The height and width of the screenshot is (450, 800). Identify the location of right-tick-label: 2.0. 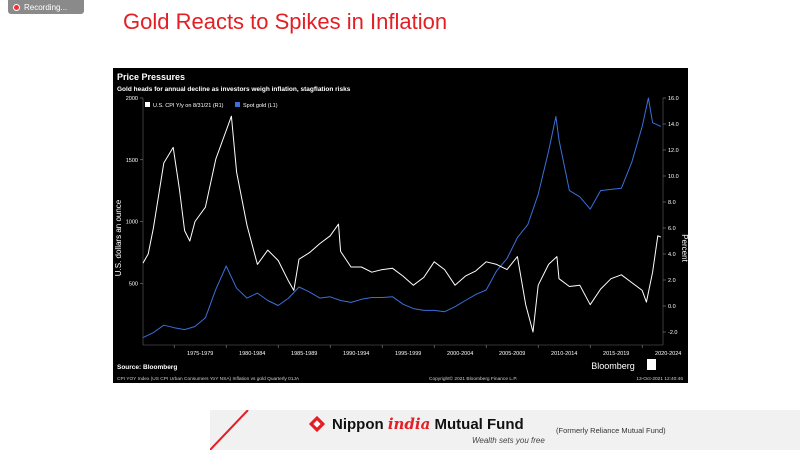
(672, 281).